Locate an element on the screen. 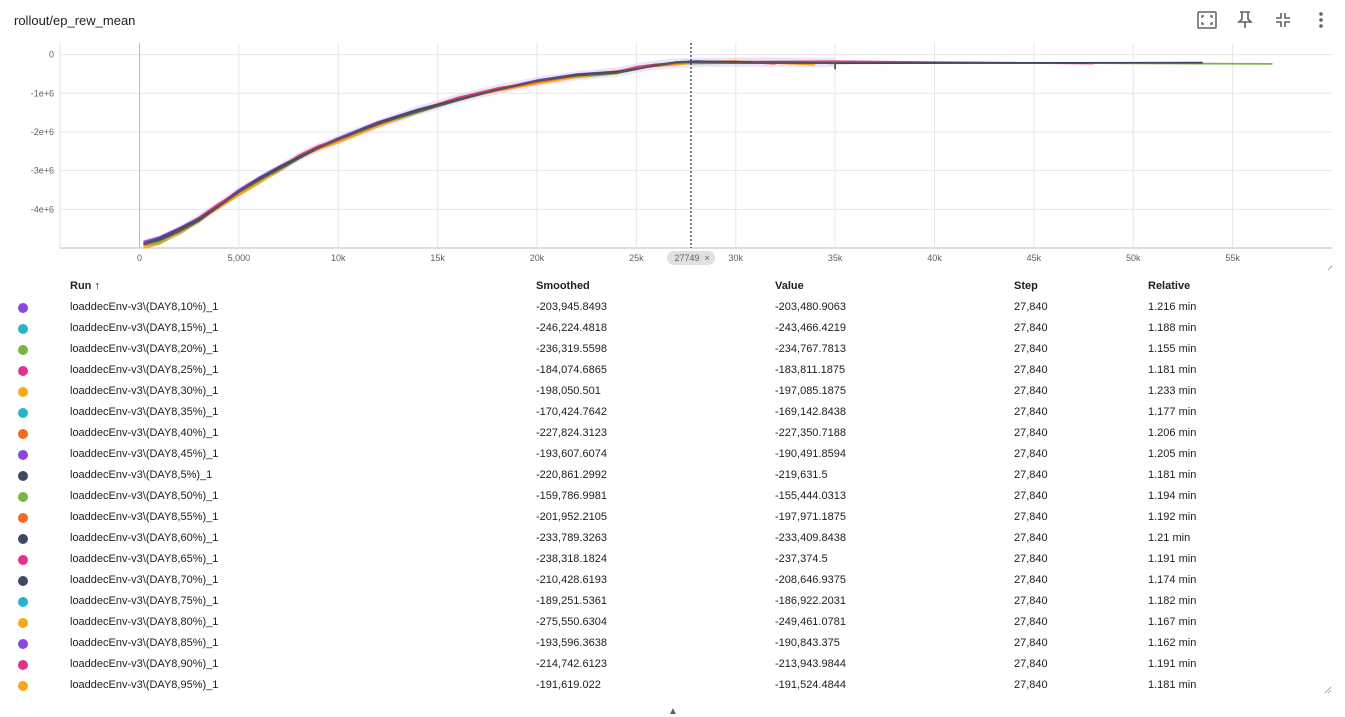 The image size is (1345, 717). x-tick-label: 15k is located at coordinates (437, 258).